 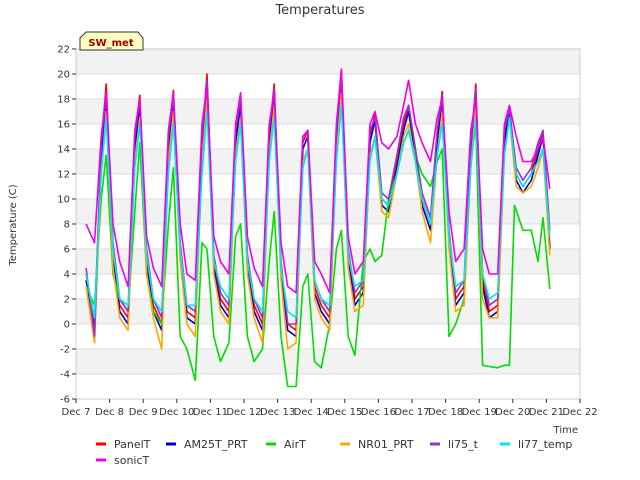 What do you see at coordinates (63, 100) in the screenshot?
I see `y-tick-label: 18` at bounding box center [63, 100].